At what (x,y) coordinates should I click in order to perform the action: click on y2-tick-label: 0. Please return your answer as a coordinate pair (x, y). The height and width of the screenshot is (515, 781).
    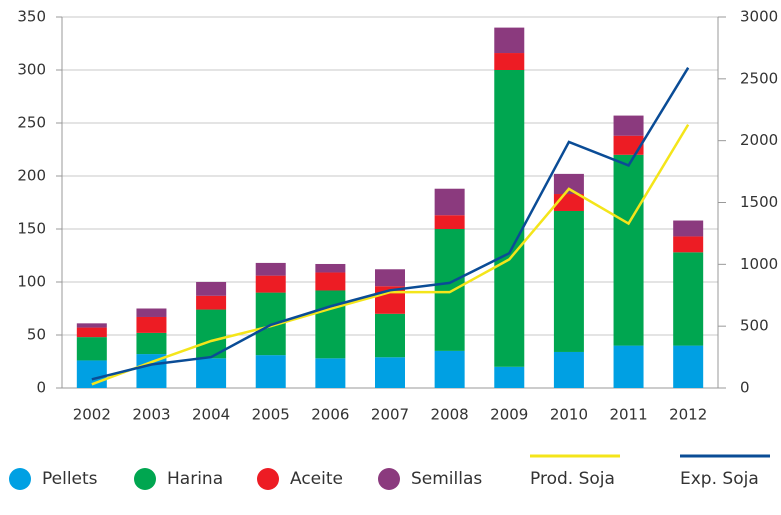
    Looking at the image, I should click on (745, 388).